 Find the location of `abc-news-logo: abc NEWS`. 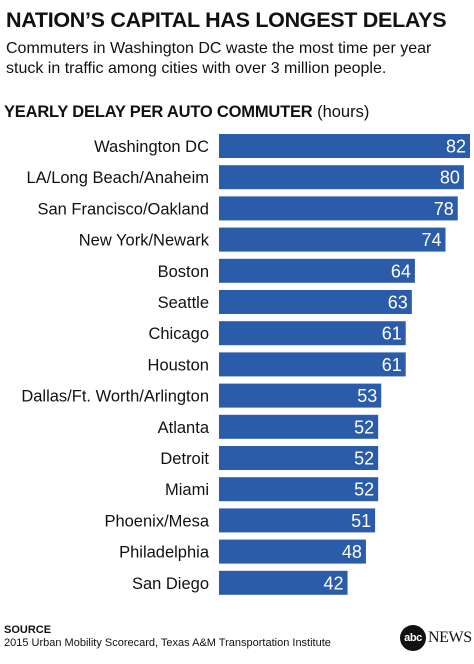

abc-news-logo: abc NEWS is located at coordinates (437, 638).